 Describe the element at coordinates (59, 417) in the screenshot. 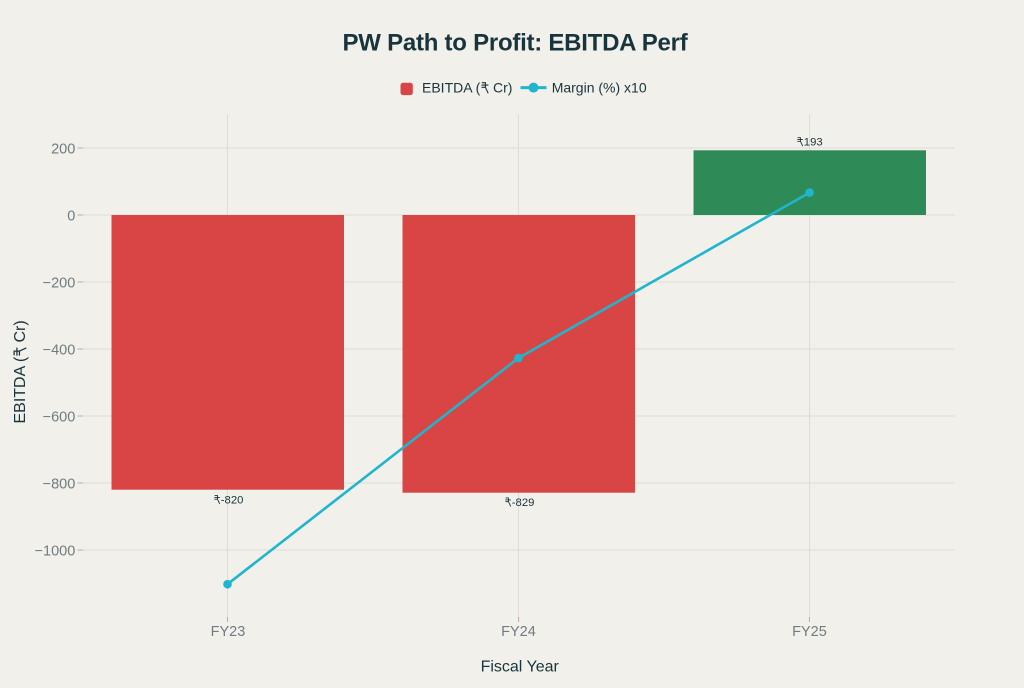

I see `svg-text: −600` at that location.